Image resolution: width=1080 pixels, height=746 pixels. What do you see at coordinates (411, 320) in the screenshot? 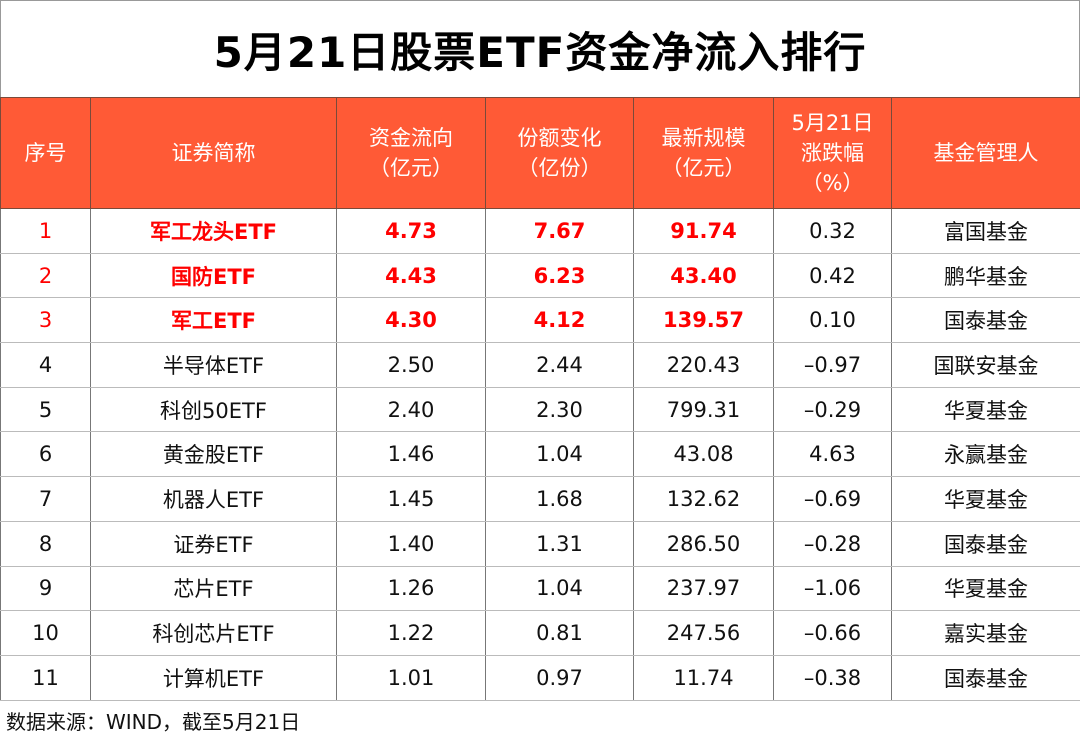
I see `cell-flow: 4.30` at bounding box center [411, 320].